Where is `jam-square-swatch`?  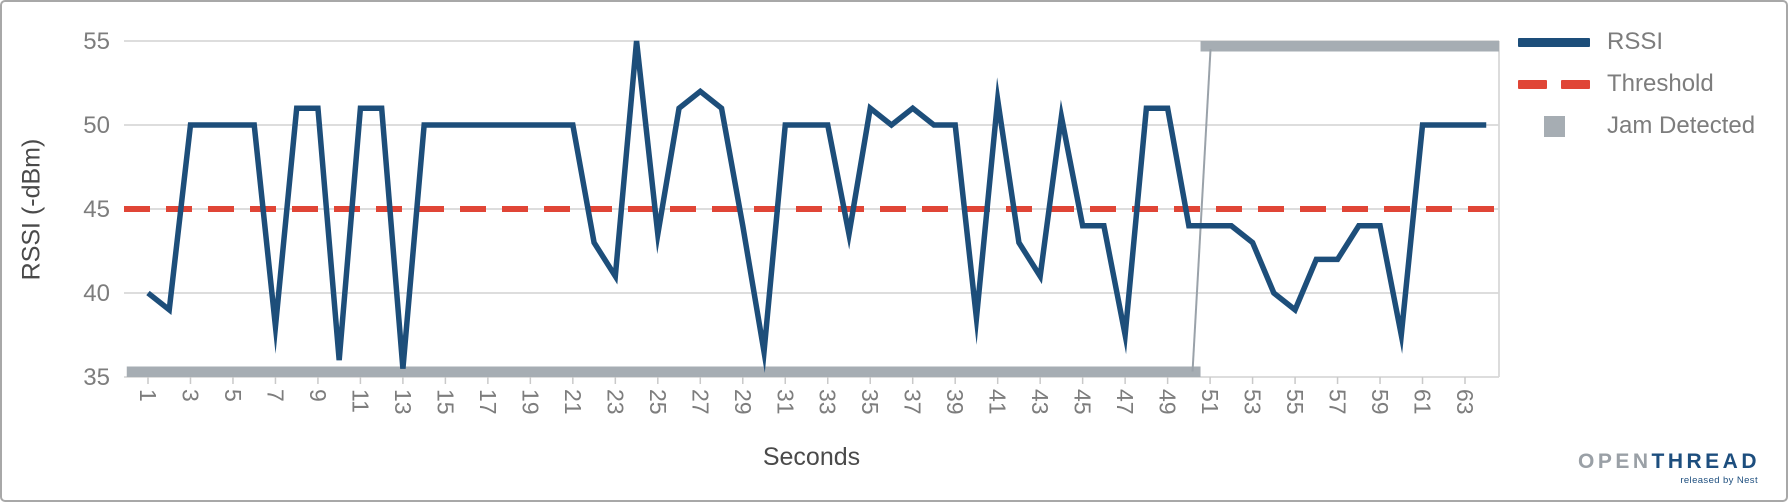
jam-square-swatch is located at coordinates (1554, 126).